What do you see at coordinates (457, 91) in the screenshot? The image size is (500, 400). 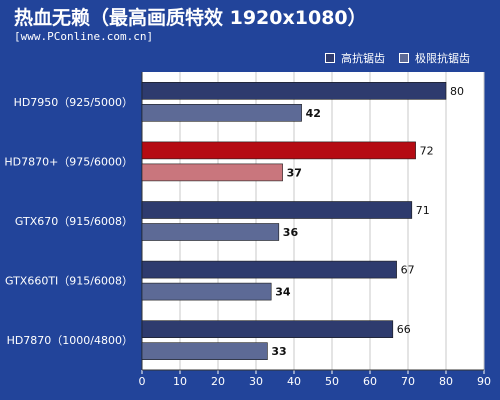 I see `data-label: 80` at bounding box center [457, 91].